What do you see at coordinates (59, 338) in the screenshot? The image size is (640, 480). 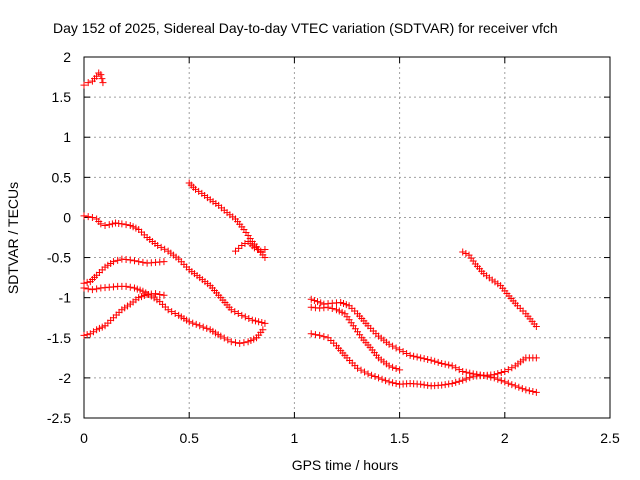 I see `y-tick-label: -1.5` at bounding box center [59, 338].